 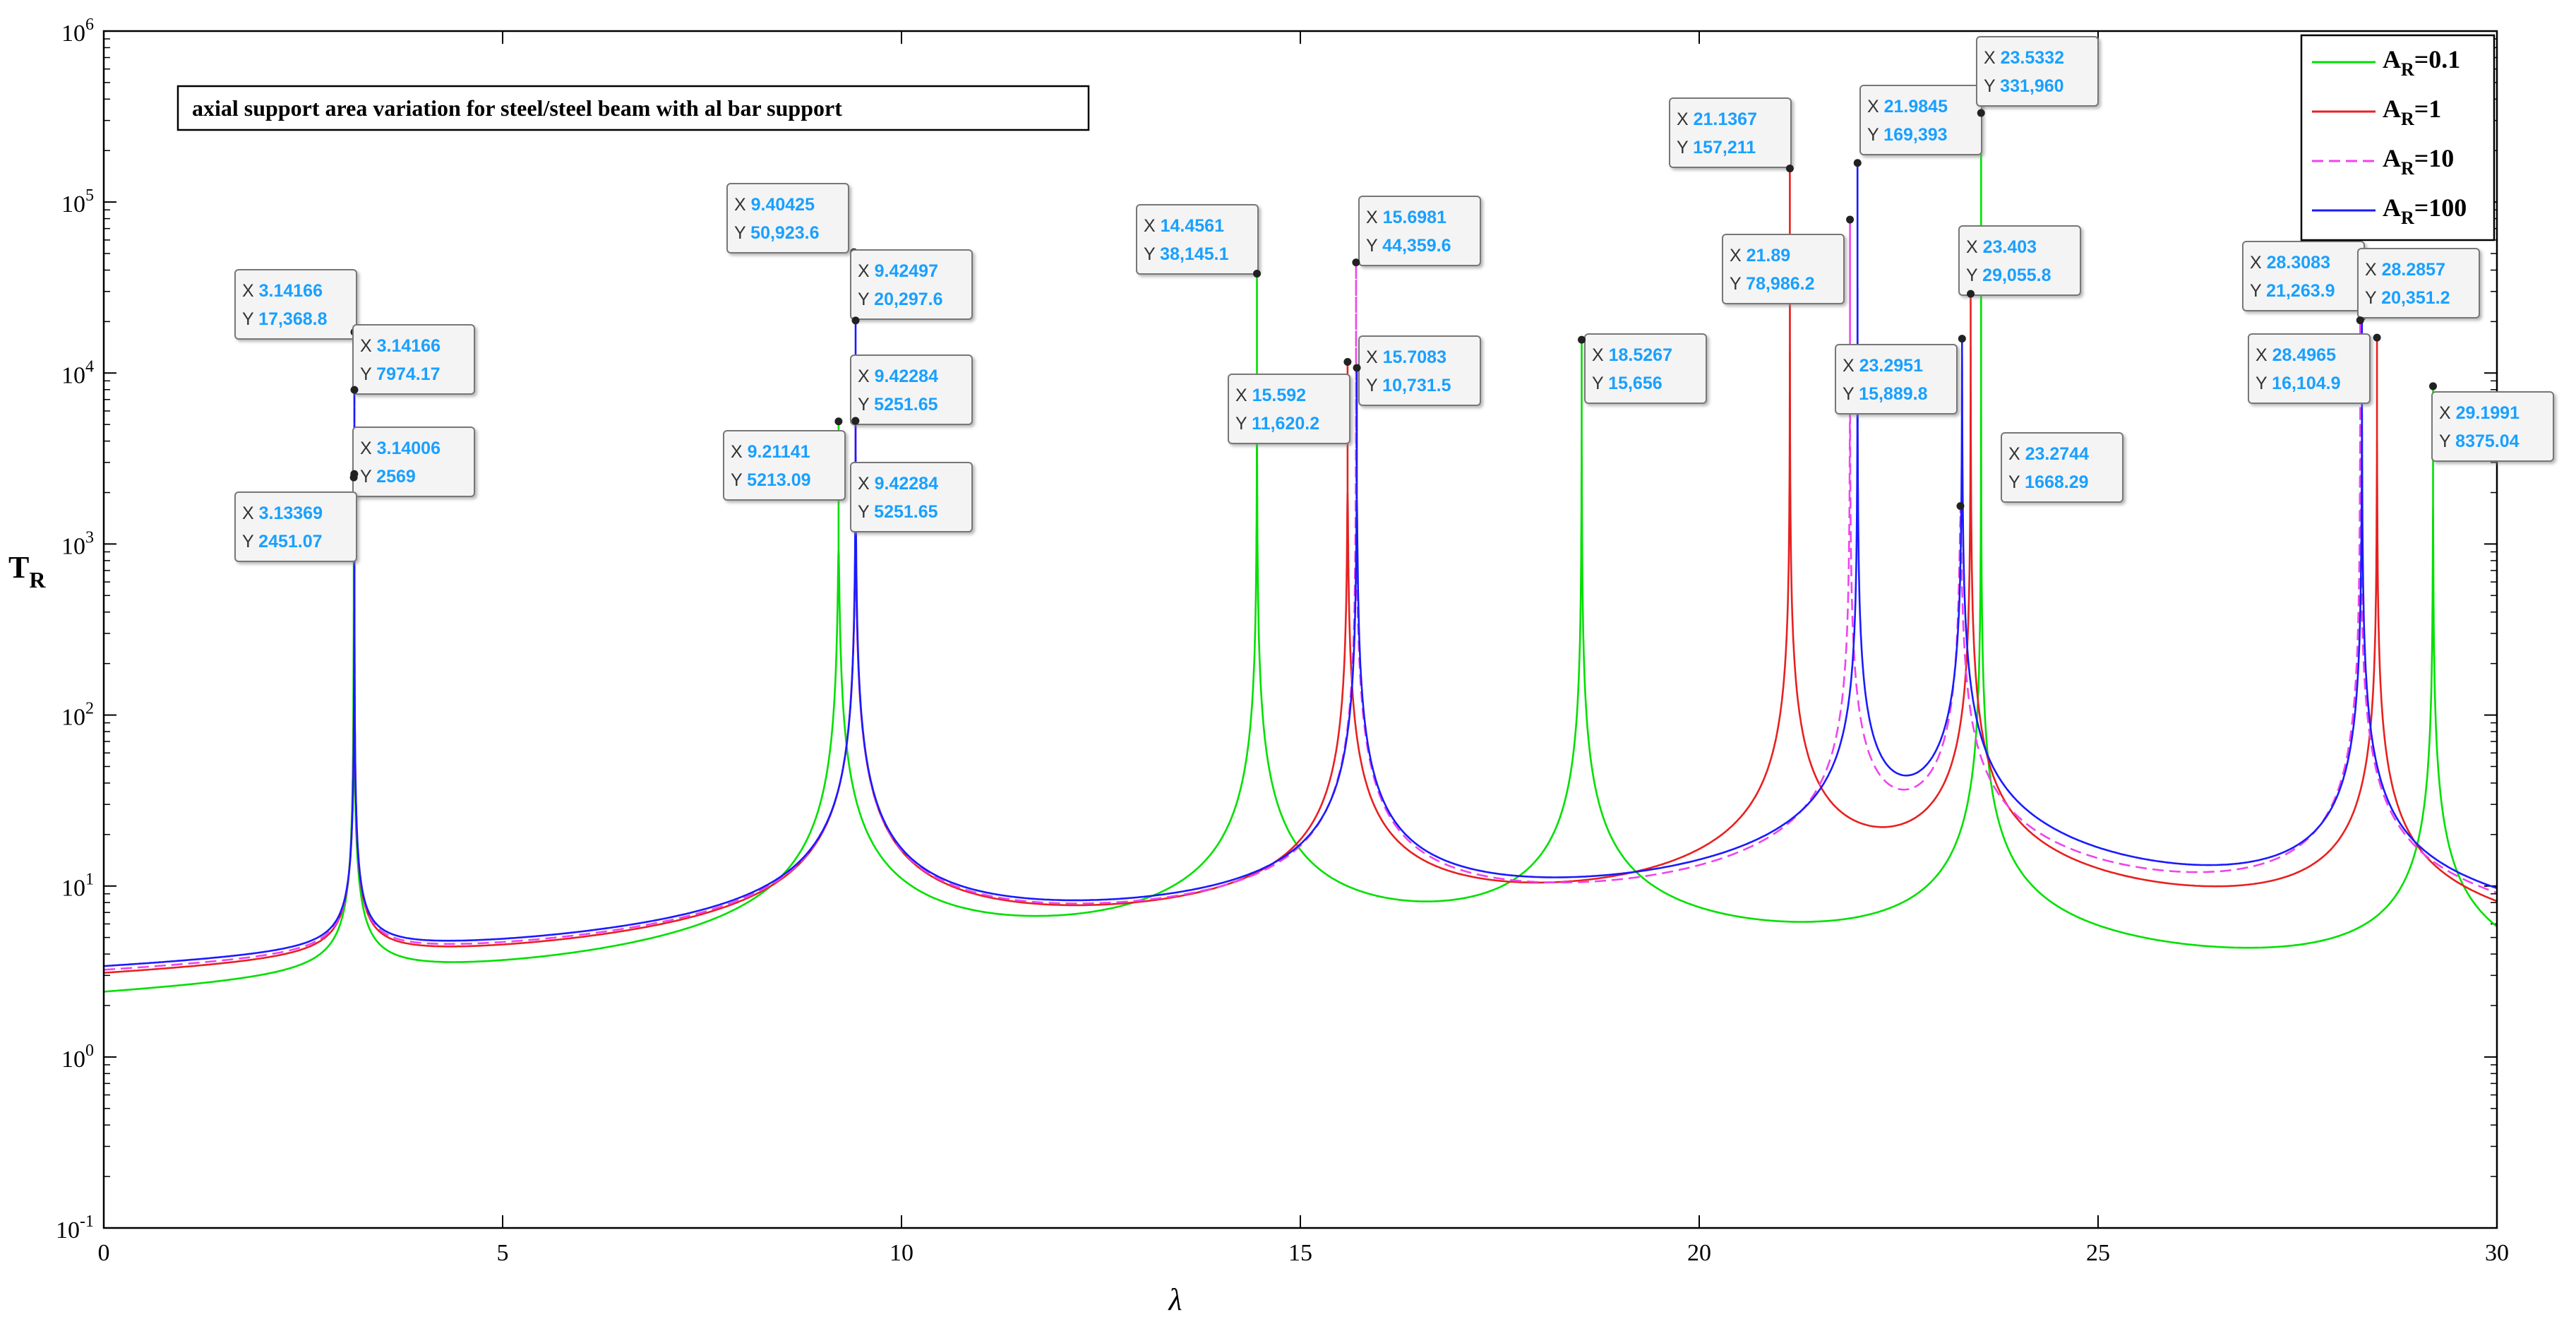 What do you see at coordinates (1194, 254) in the screenshot?
I see `datatip-y-value: 38,145.1` at bounding box center [1194, 254].